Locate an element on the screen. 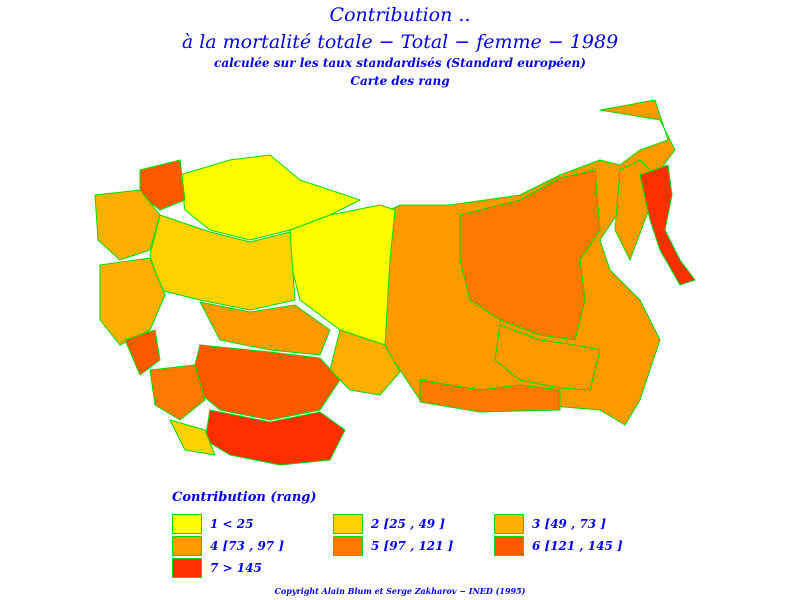 The width and height of the screenshot is (800, 600). legend-item-4: 4 [73 , 97 ] is located at coordinates (228, 546).